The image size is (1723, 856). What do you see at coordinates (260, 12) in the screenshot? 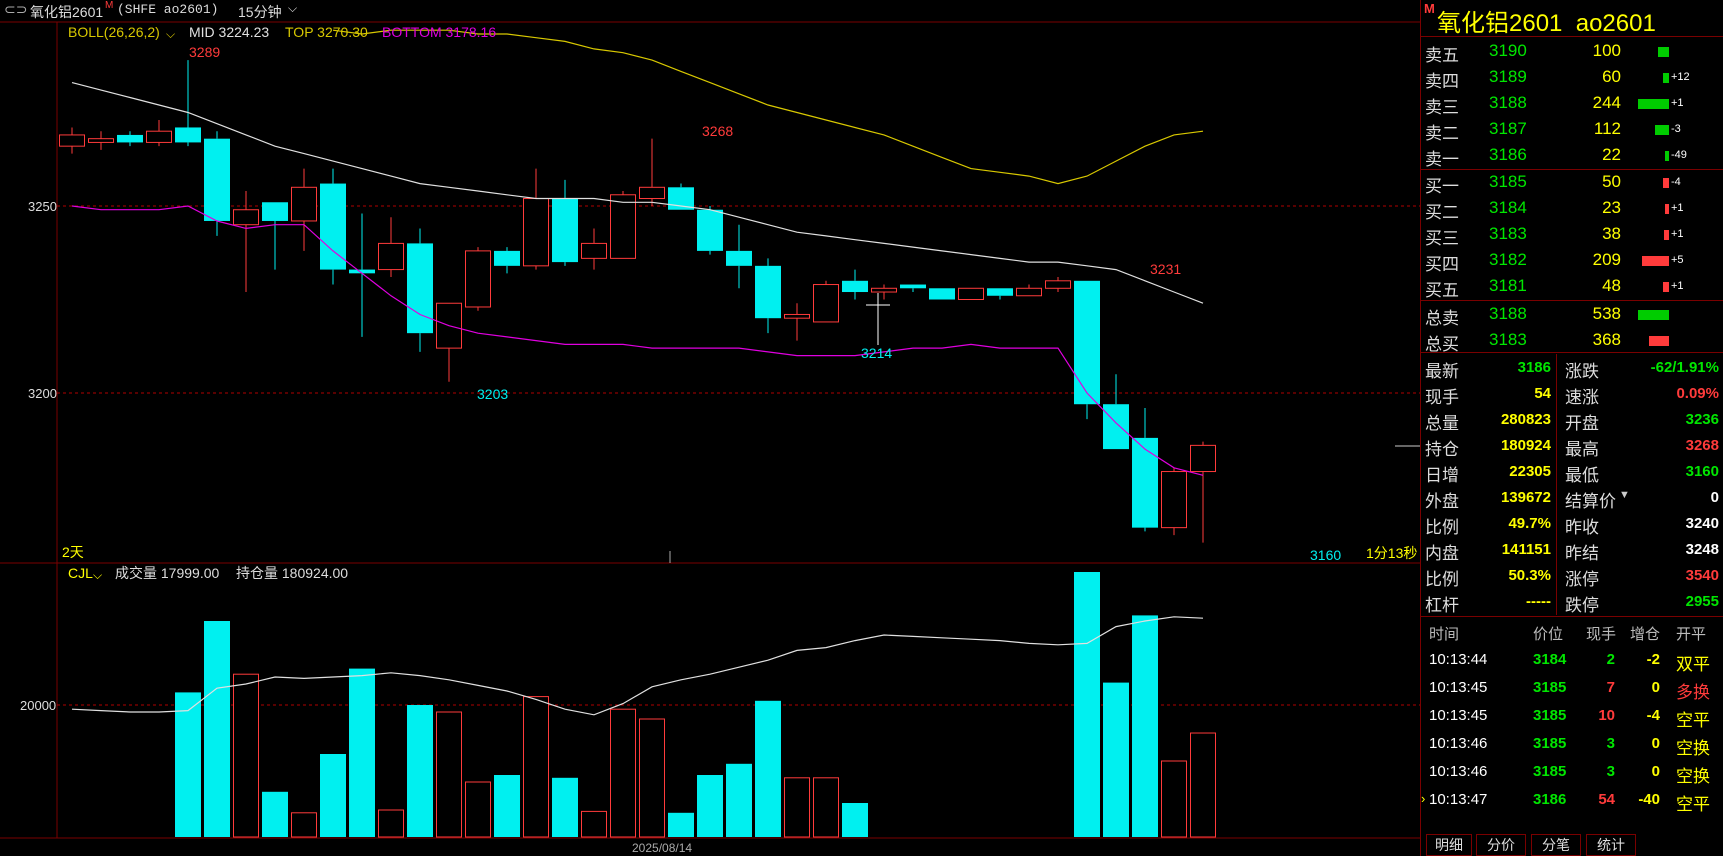
I see `period-selector: 15分钟` at bounding box center [260, 12].